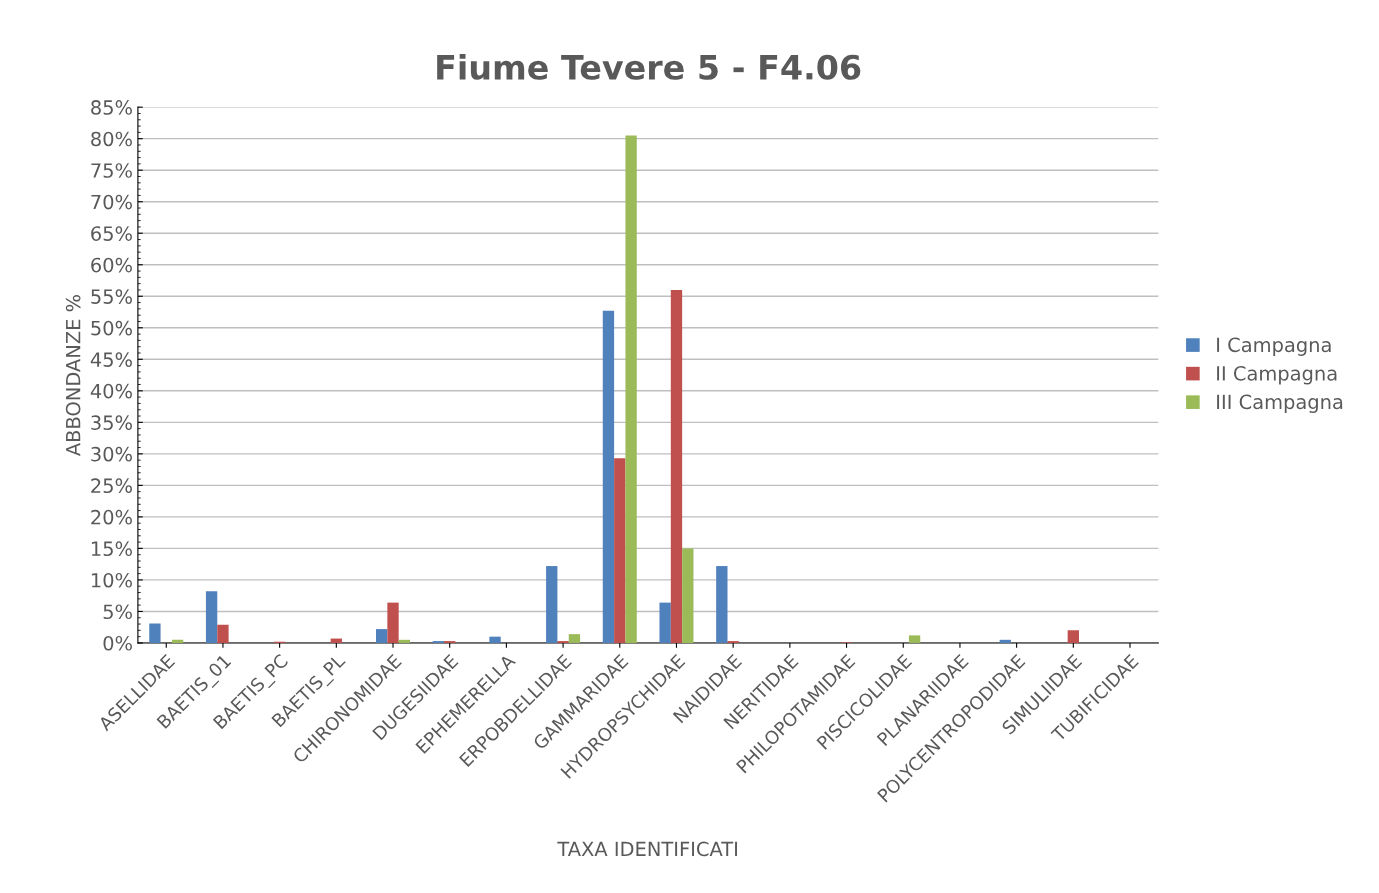 This screenshot has height=893, width=1379. What do you see at coordinates (647, 849) in the screenshot?
I see `x-axis-title: TAXA IDENTIFICATI` at bounding box center [647, 849].